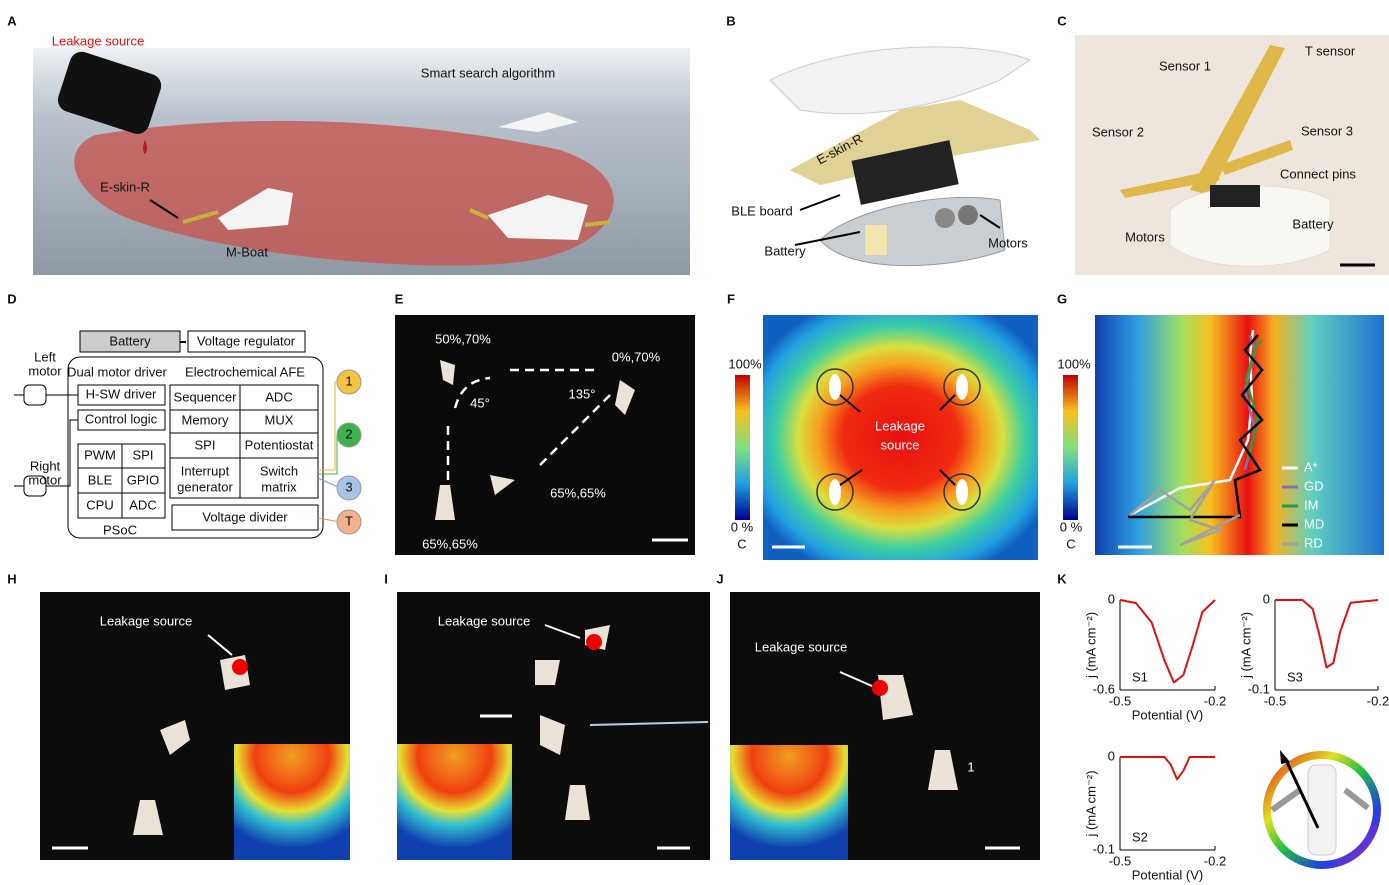  What do you see at coordinates (205, 419) in the screenshot?
I see `label: Memory` at bounding box center [205, 419].